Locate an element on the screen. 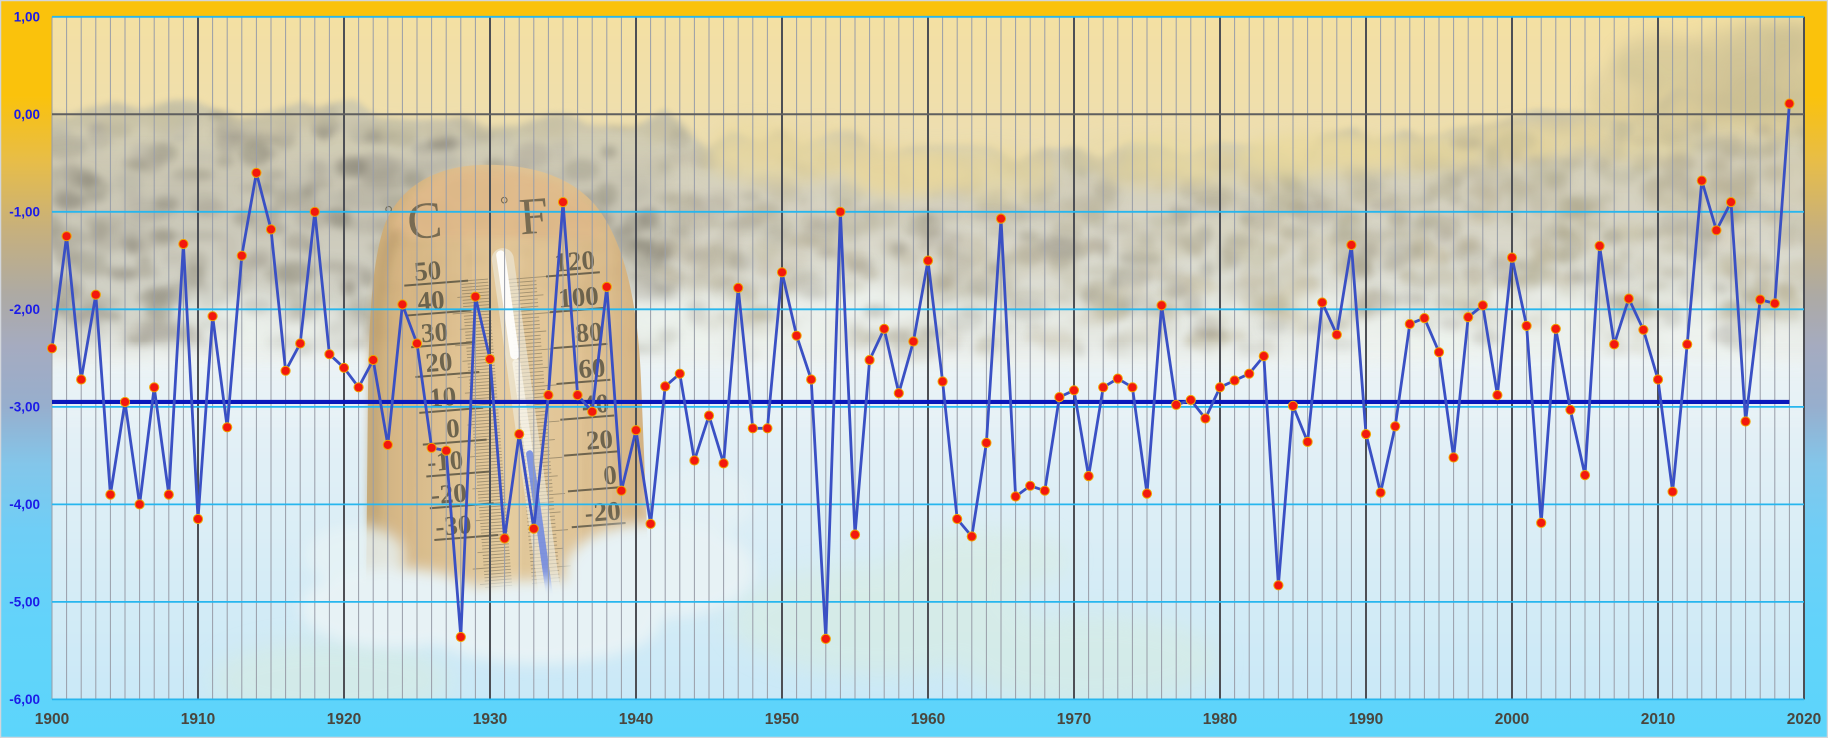  svg-text: 1970 is located at coordinates (1074, 719).